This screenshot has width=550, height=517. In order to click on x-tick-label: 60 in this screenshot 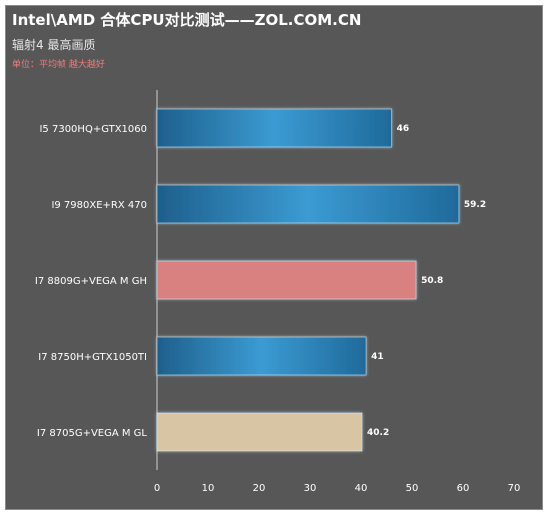, I will do `click(463, 488)`.